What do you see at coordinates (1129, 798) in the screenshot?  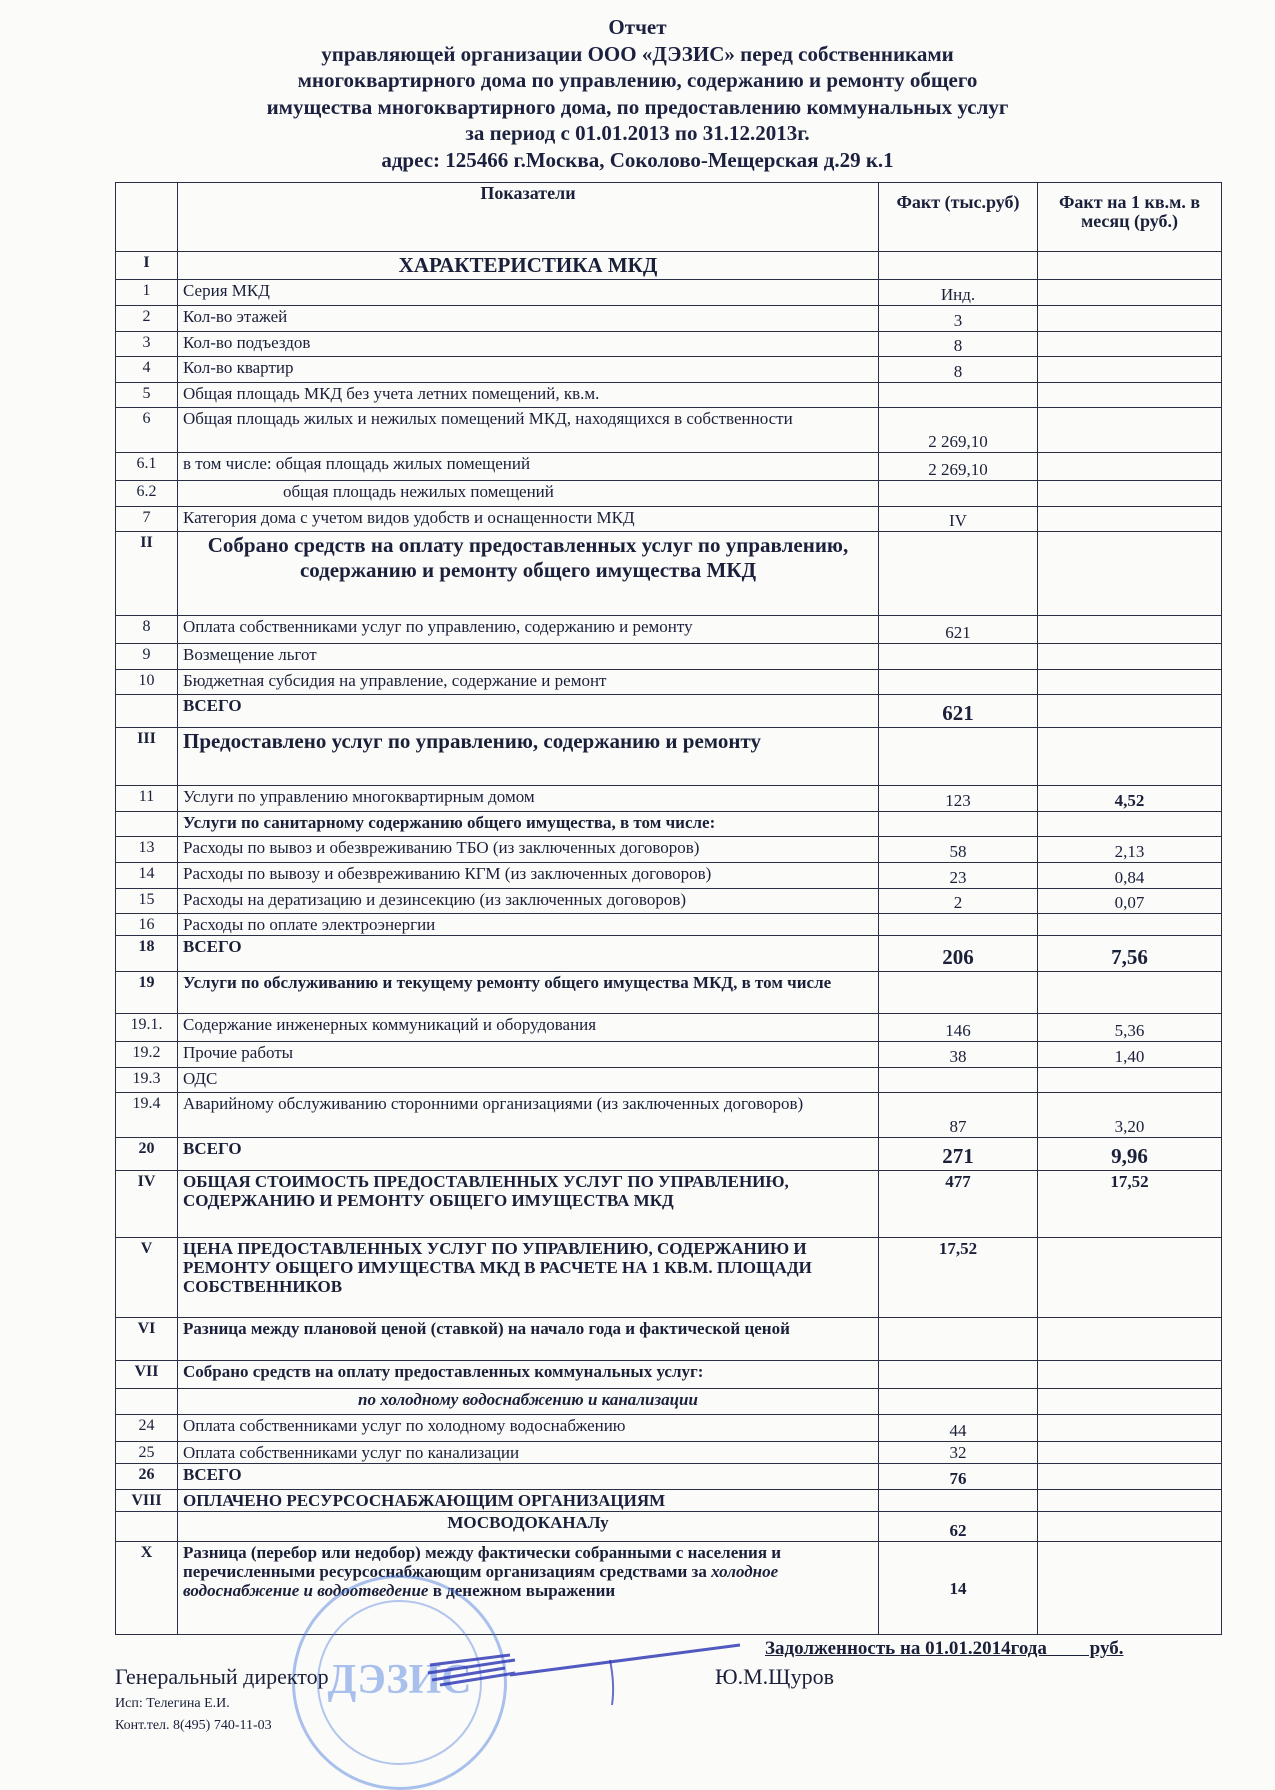 I see `fact-per-m2-value: 4,52` at bounding box center [1129, 798].